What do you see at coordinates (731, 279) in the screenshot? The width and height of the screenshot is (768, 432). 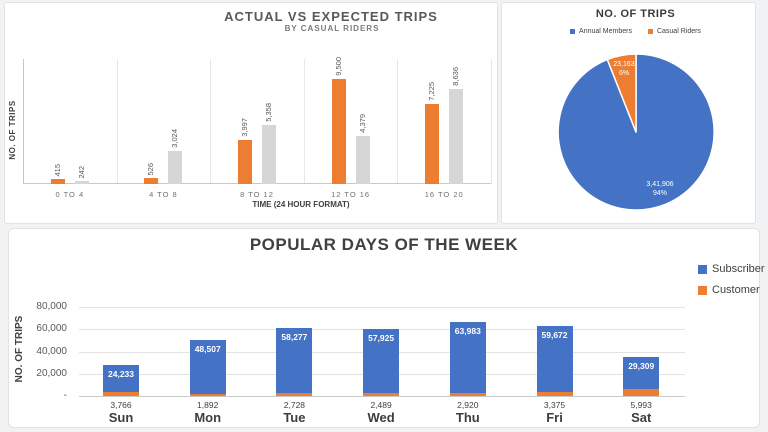 I see `chart-legend: Subscriber Customer` at bounding box center [731, 279].